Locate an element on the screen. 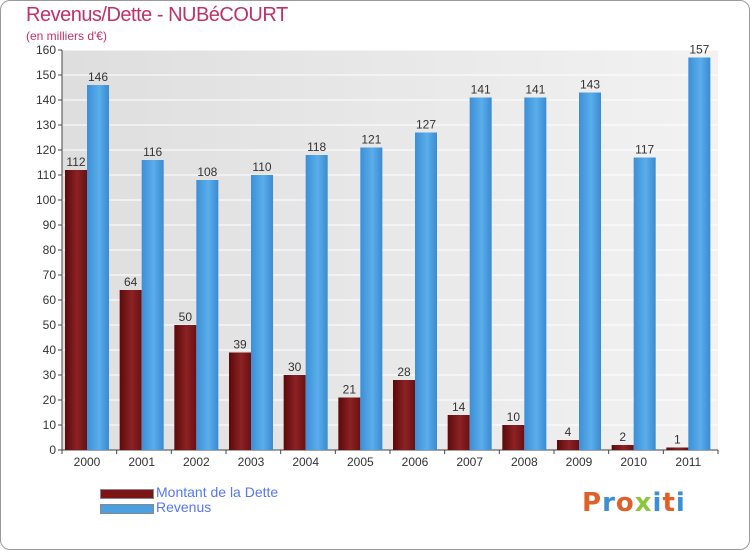 The height and width of the screenshot is (550, 750). data-label-revenus: 157 is located at coordinates (699, 50).